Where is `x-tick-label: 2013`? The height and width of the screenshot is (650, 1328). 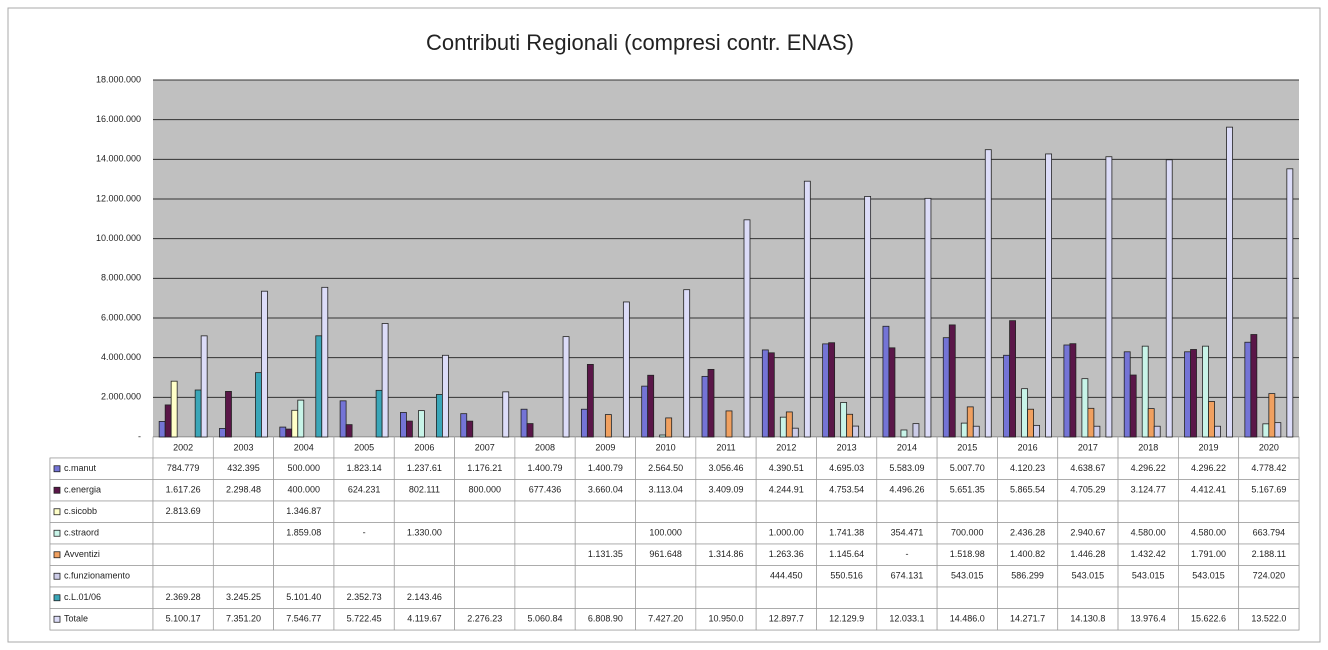 x-tick-label: 2013 is located at coordinates (847, 447).